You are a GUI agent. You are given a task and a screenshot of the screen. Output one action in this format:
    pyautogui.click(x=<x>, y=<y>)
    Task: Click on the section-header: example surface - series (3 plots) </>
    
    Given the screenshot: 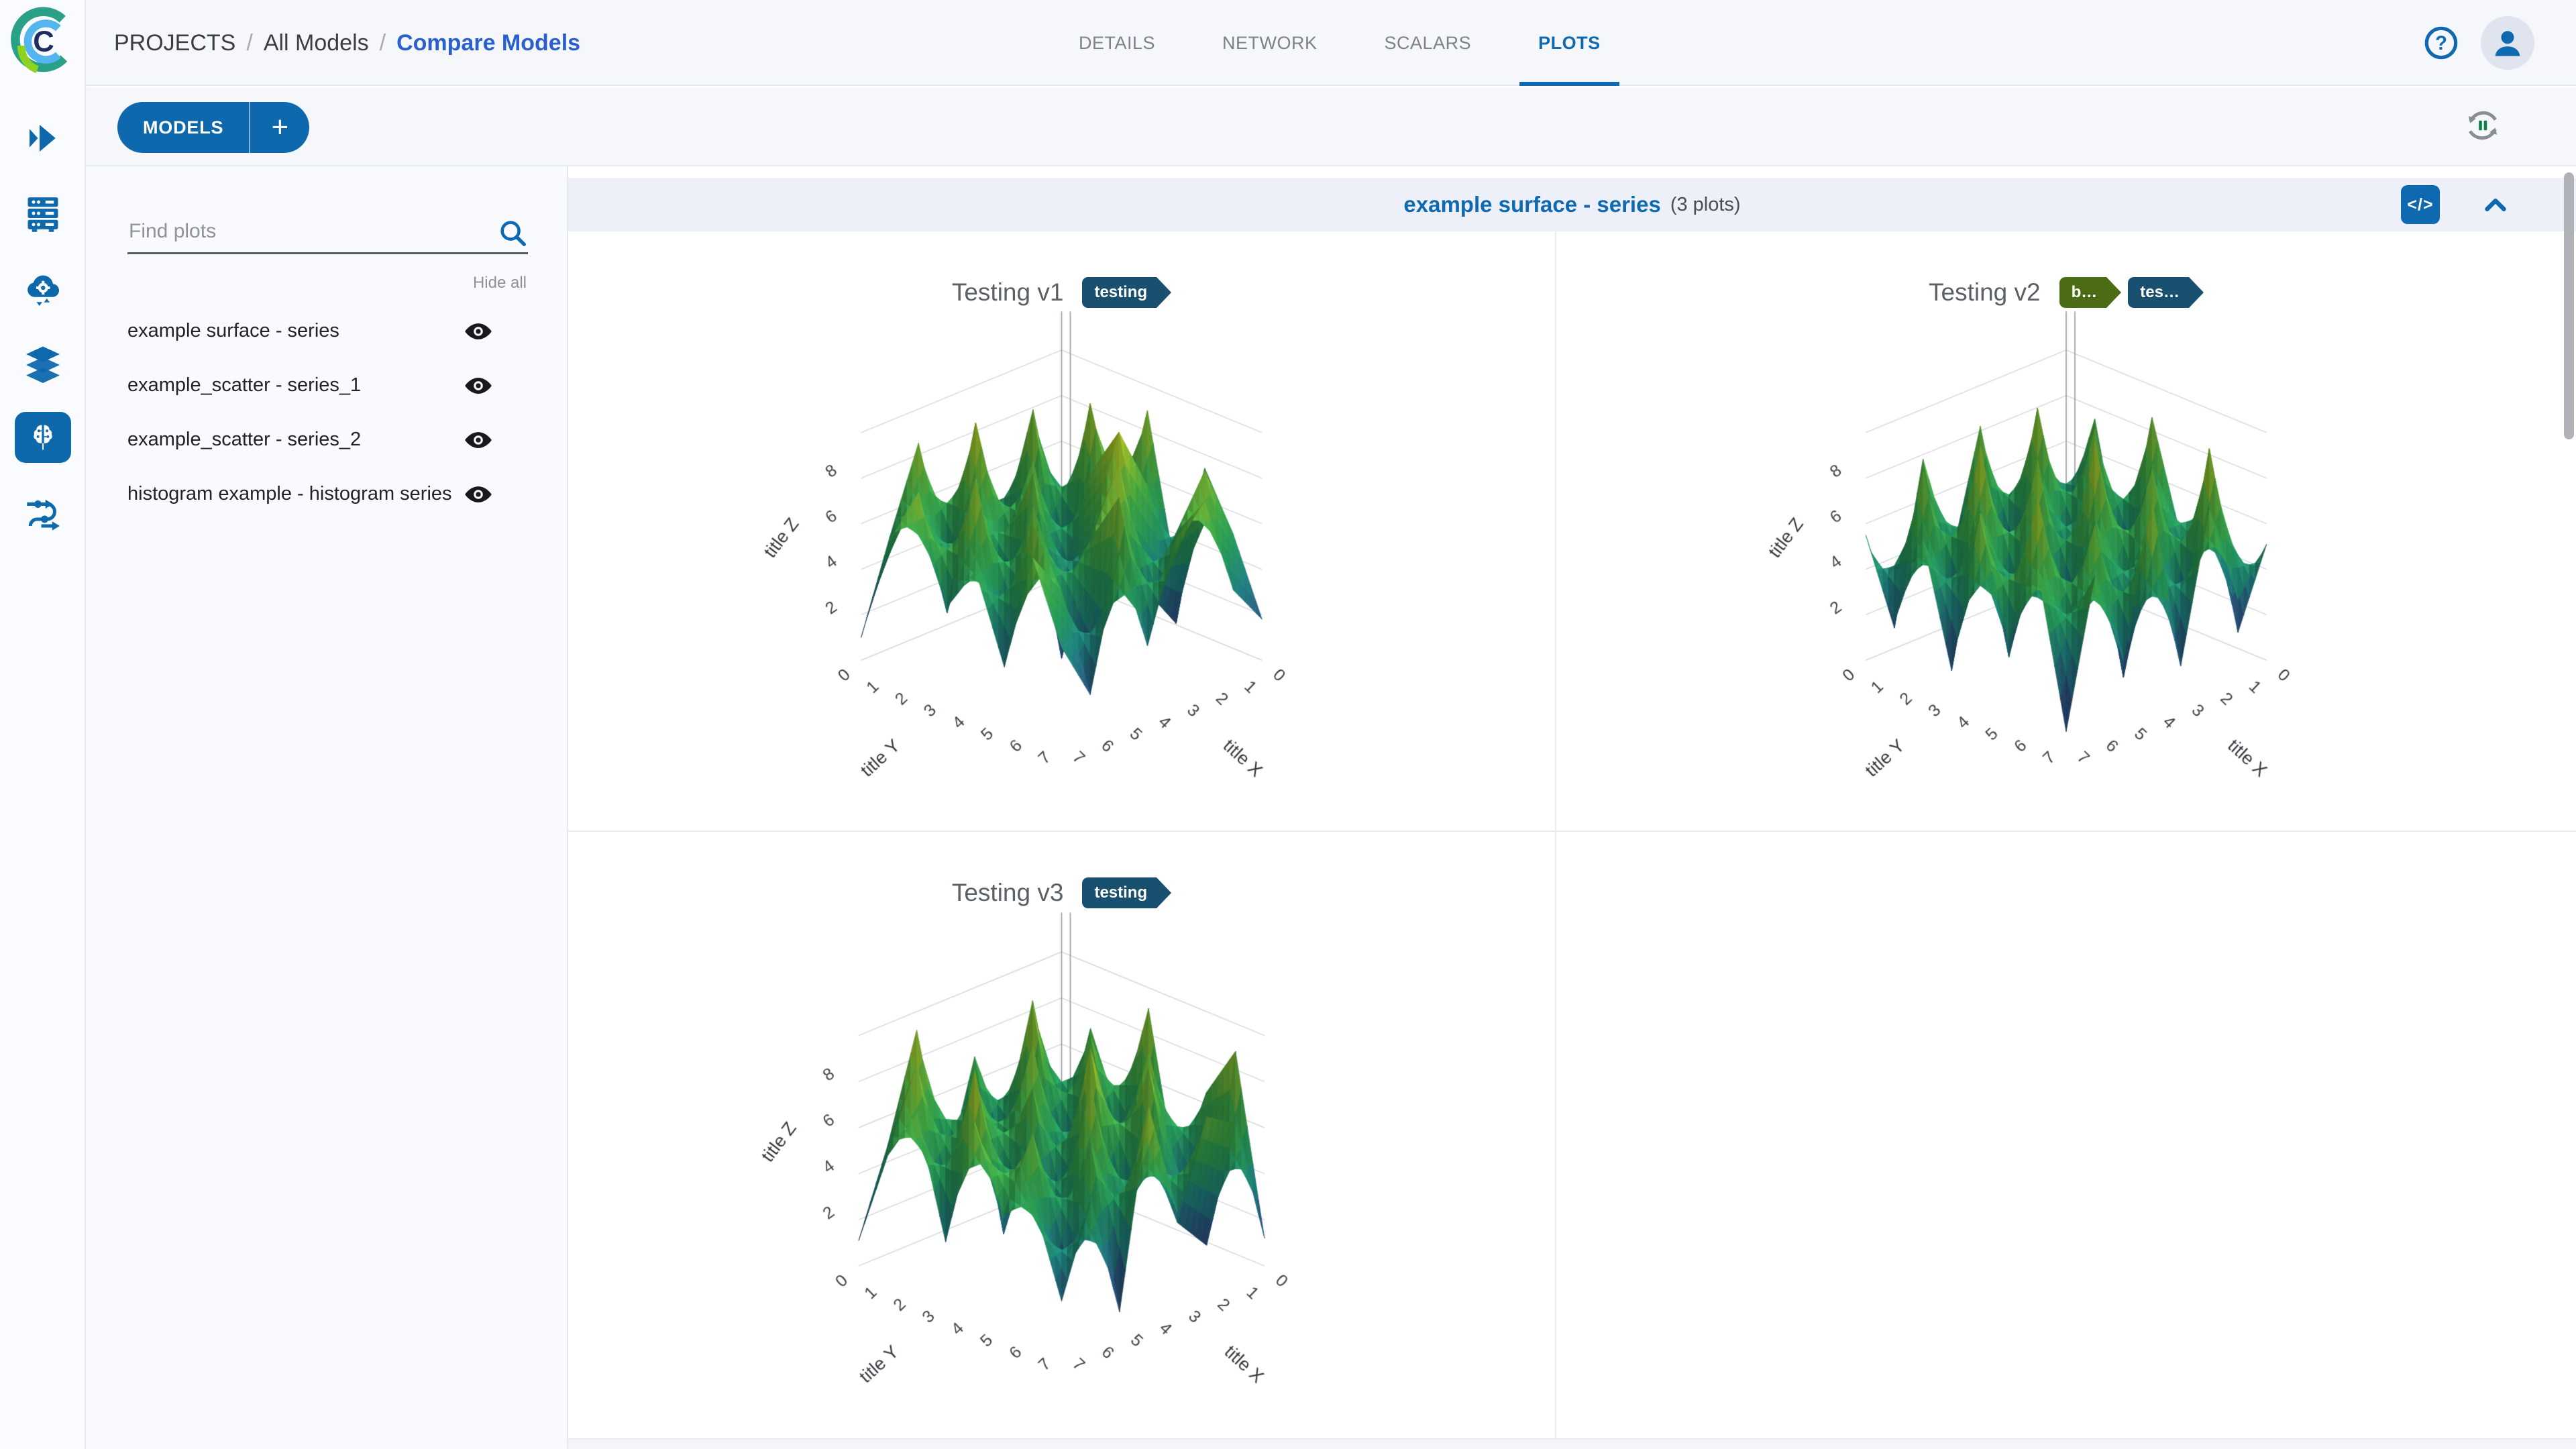 What is the action you would take?
    pyautogui.click(x=1572, y=204)
    